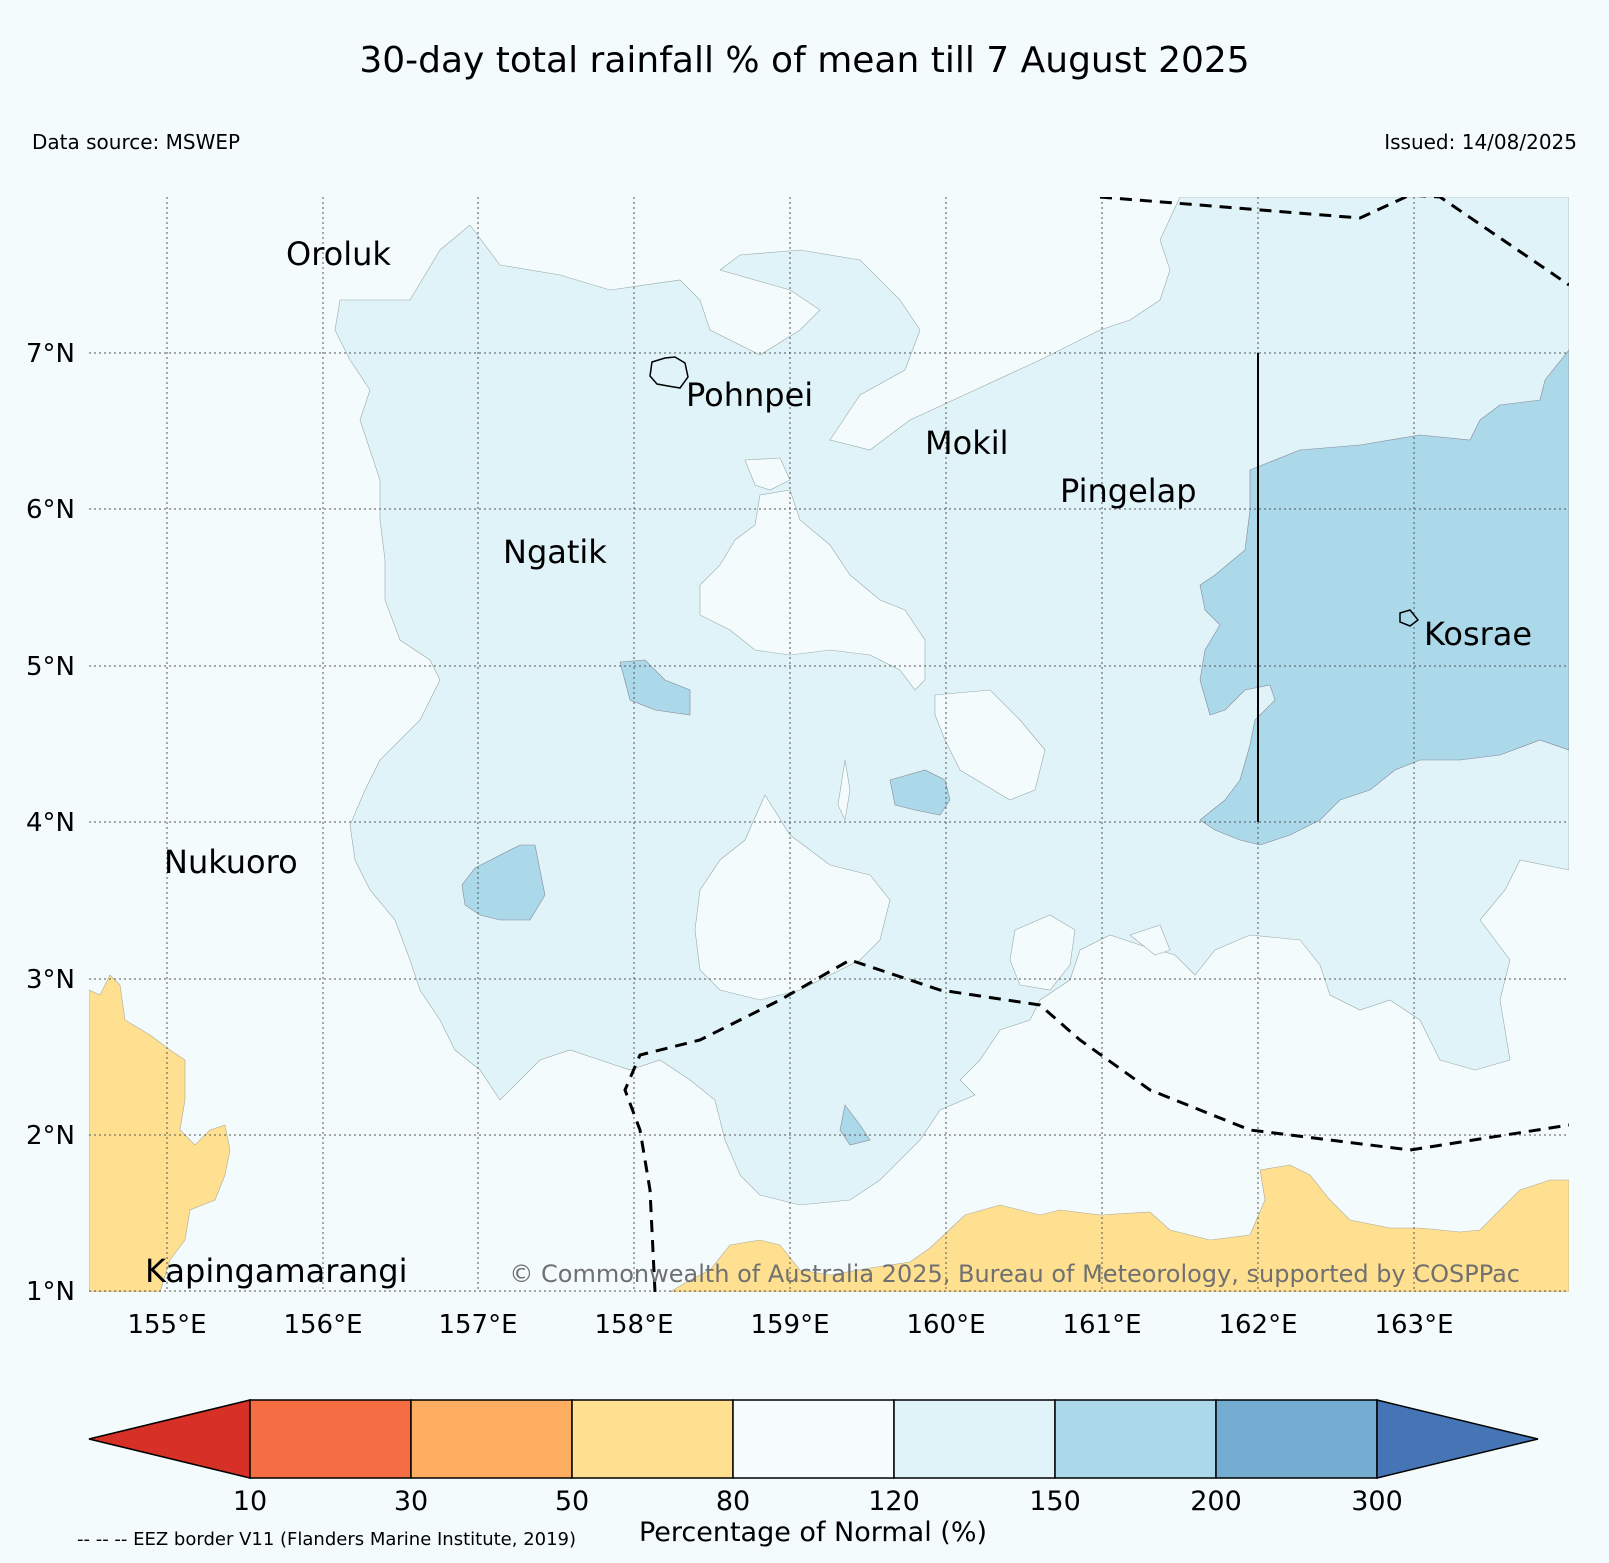 The width and height of the screenshot is (1609, 1563). Describe the element at coordinates (1478, 634) in the screenshot. I see `place-label-kosrae: Kosrae` at that location.